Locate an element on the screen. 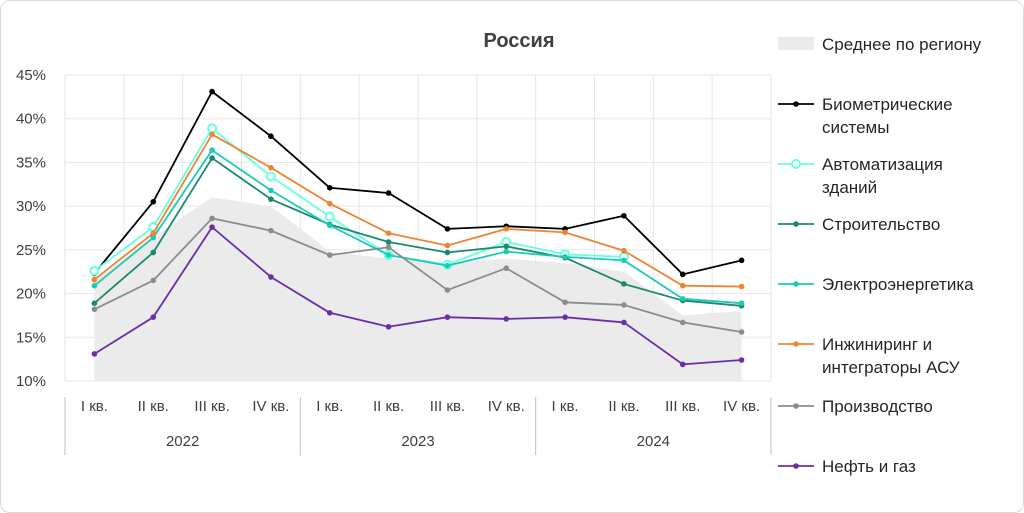 Image resolution: width=1024 pixels, height=513 pixels. legend-label: Строительство is located at coordinates (881, 224).